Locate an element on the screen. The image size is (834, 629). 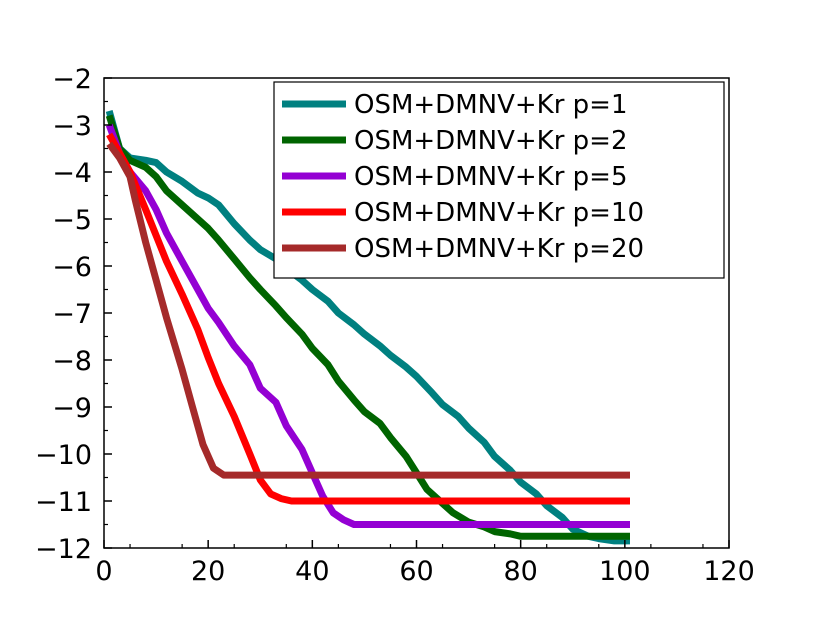
x-tick-label: 120 is located at coordinates (729, 571).